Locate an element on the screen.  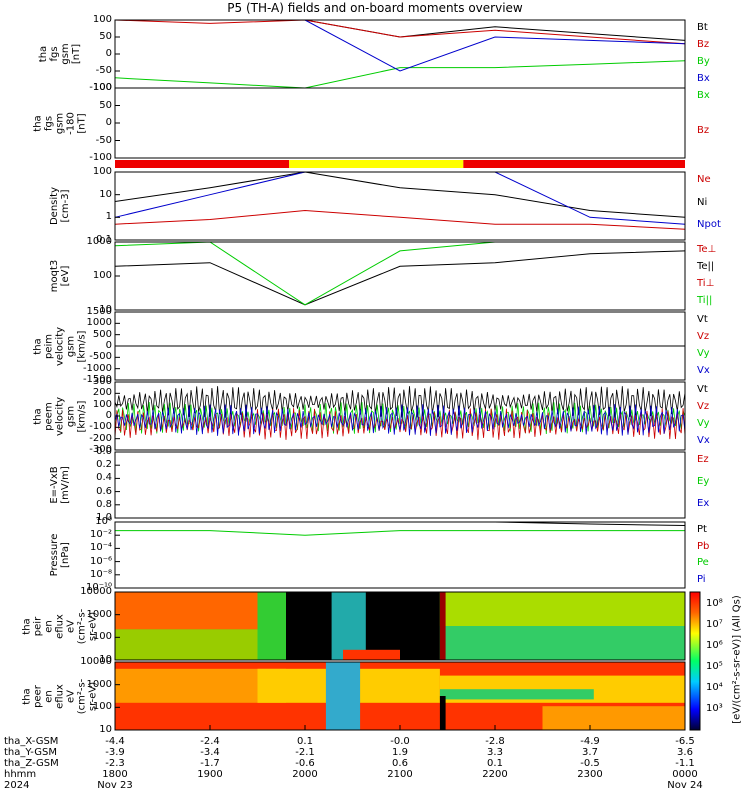
panel-ylabel: tha peer en eflux eV (cm²-s- sr-eV) is located at coordinates (60, 696).